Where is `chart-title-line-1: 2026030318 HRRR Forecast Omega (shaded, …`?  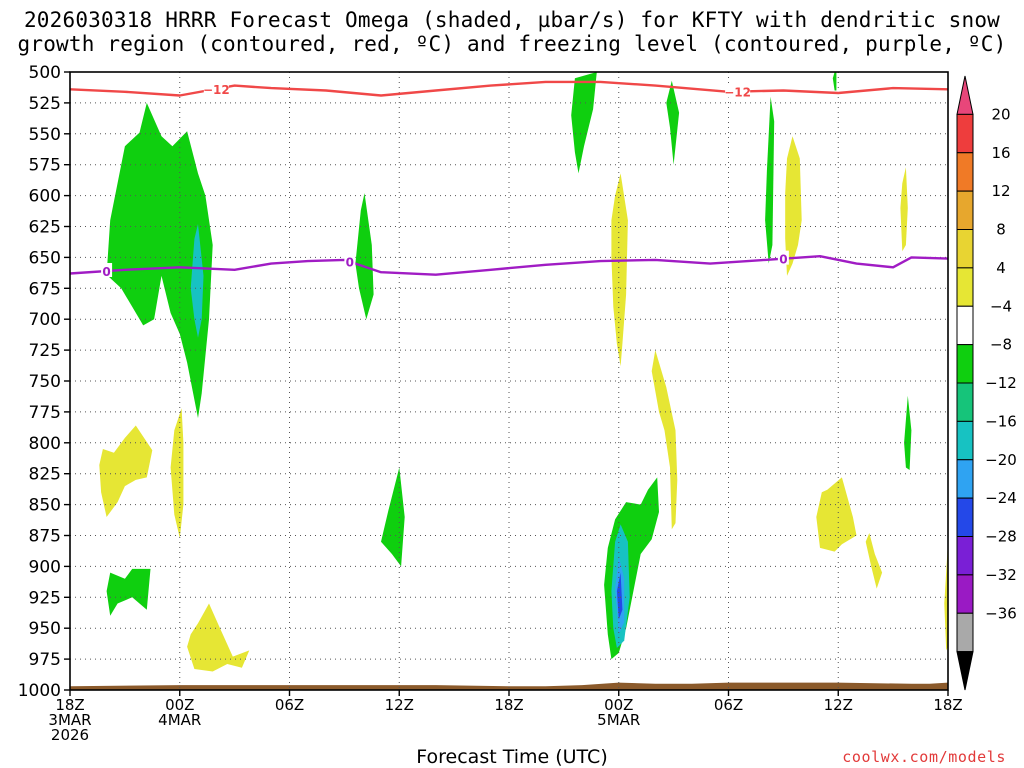 chart-title-line-1: 2026030318 HRRR Forecast Omega (shaded, … is located at coordinates (512, 20).